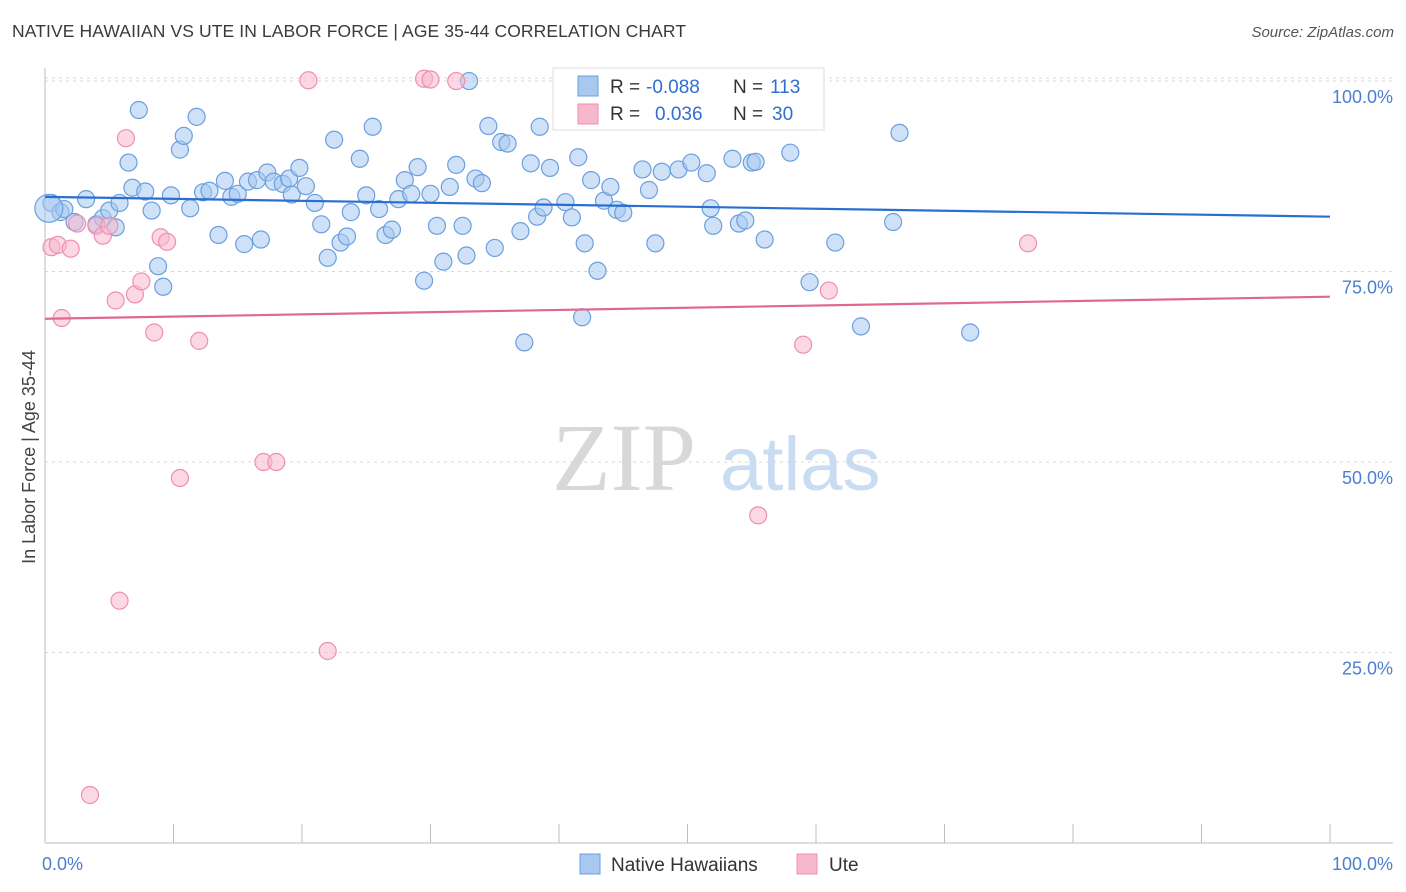 This screenshot has width=1406, height=892. I want to click on legend-swatch-ute, so click(588, 114).